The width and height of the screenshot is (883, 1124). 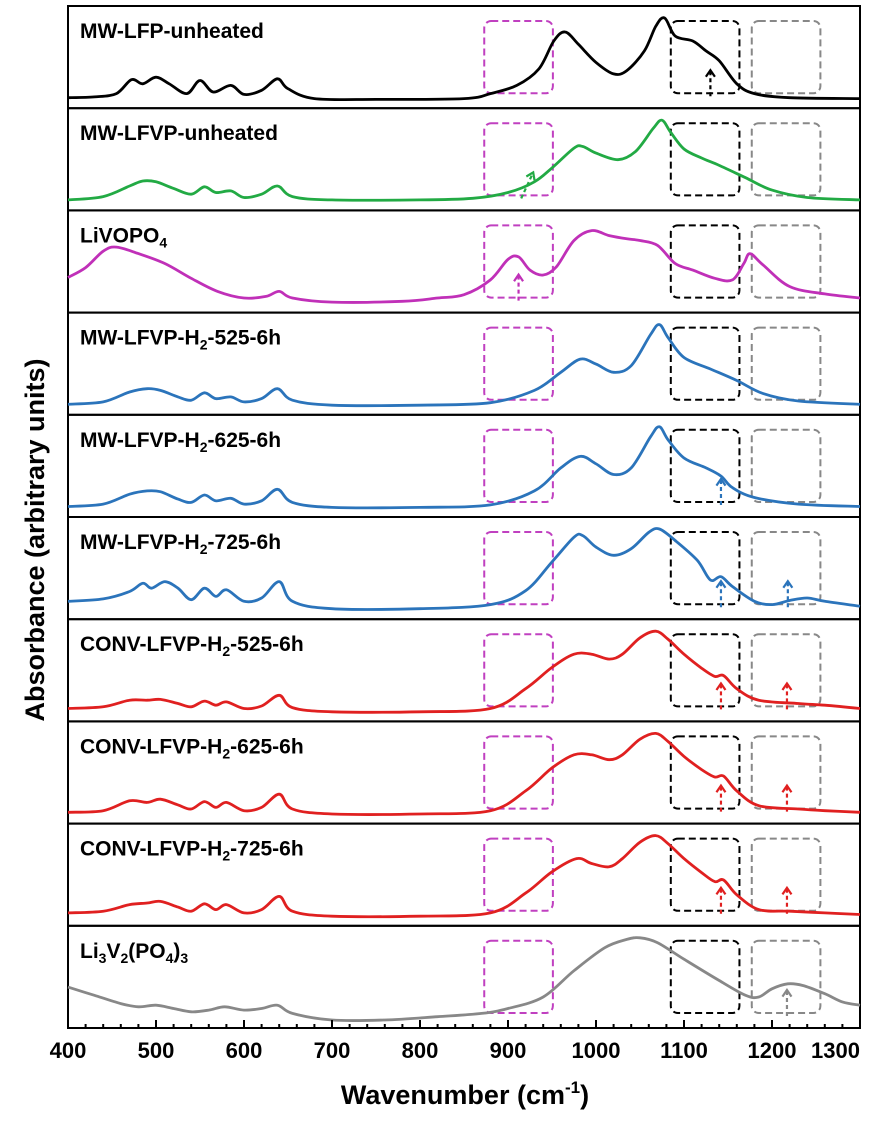 I want to click on x-tick-label: 600, so click(x=244, y=1050).